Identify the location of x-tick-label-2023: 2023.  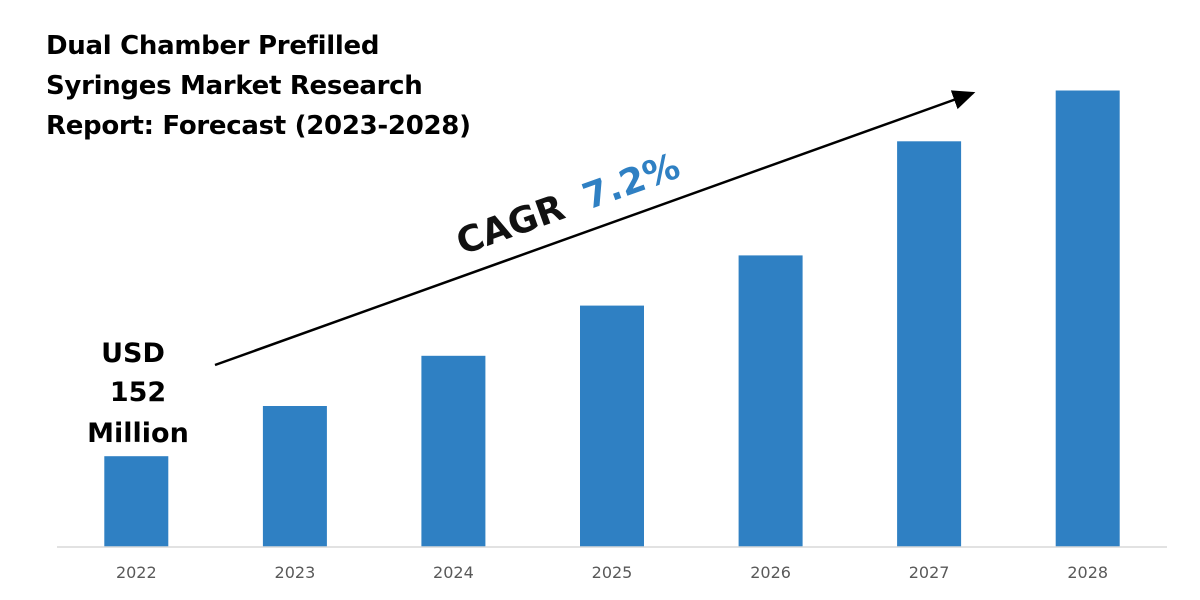
(295, 572).